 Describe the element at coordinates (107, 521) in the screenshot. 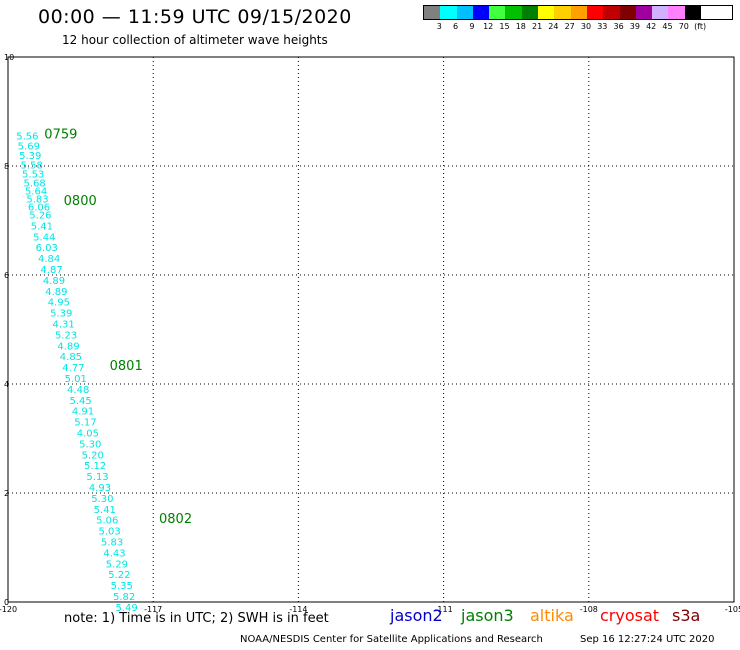

I see `wave-height-point: 5.06` at that location.